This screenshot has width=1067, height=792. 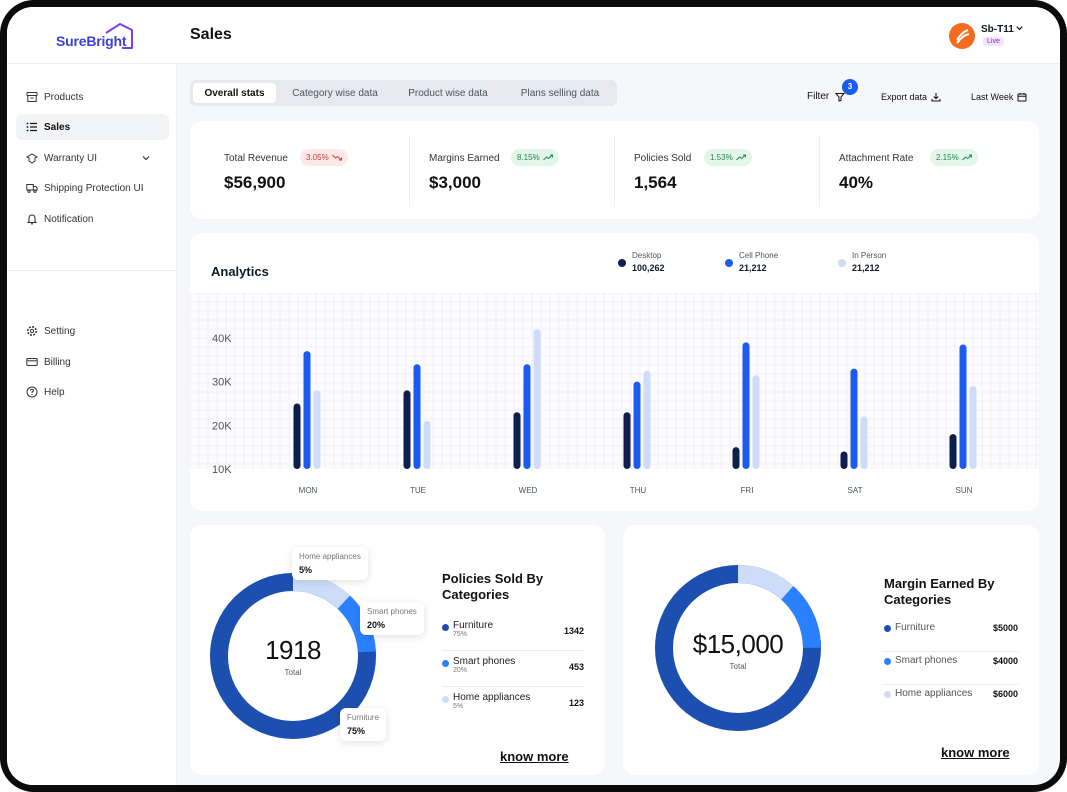 What do you see at coordinates (627, 440) in the screenshot?
I see `bar-desktop-thu` at bounding box center [627, 440].